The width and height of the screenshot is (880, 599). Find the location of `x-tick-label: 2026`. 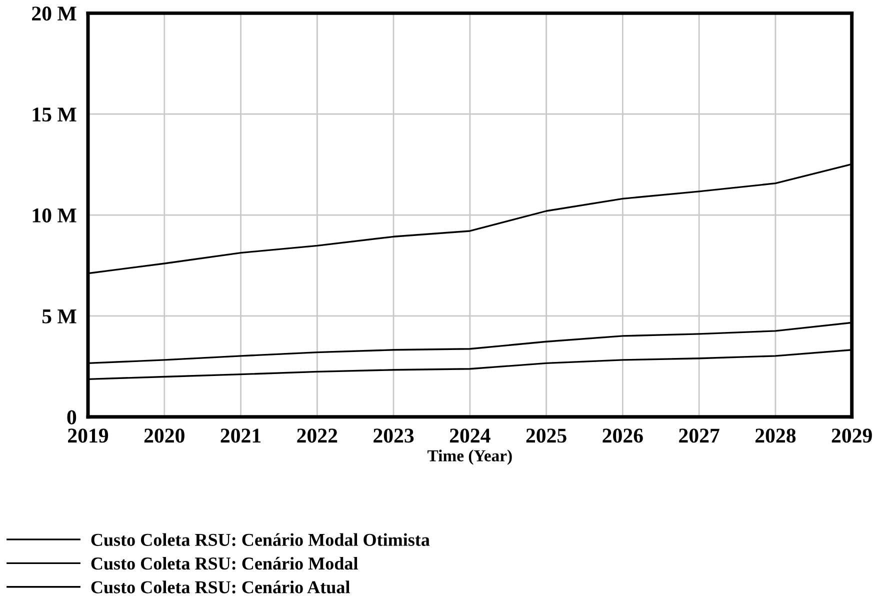

x-tick-label: 2026 is located at coordinates (622, 435).